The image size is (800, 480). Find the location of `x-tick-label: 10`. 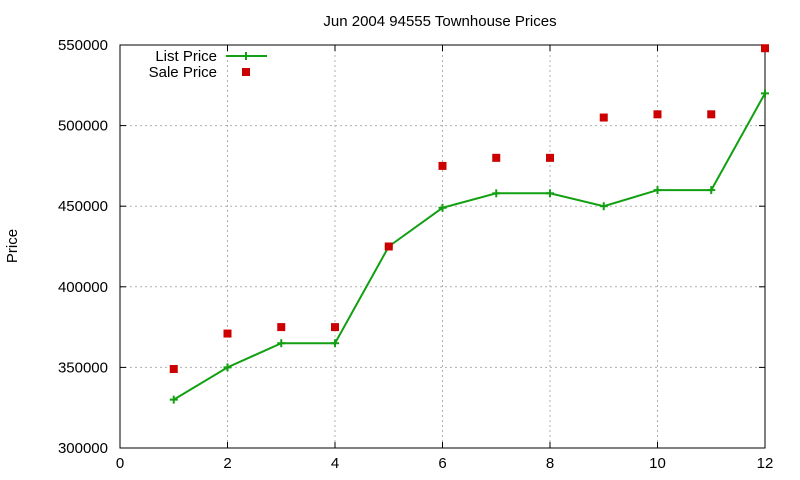

x-tick-label: 10 is located at coordinates (657, 463).